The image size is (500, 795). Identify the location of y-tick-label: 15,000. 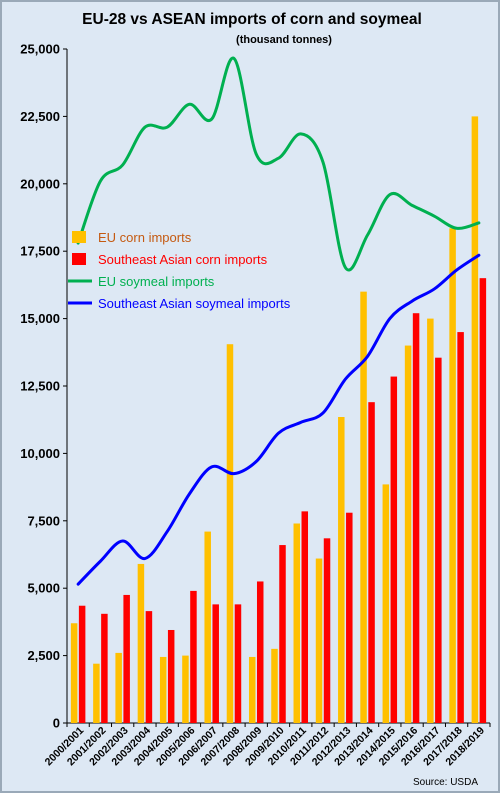
(40, 318).